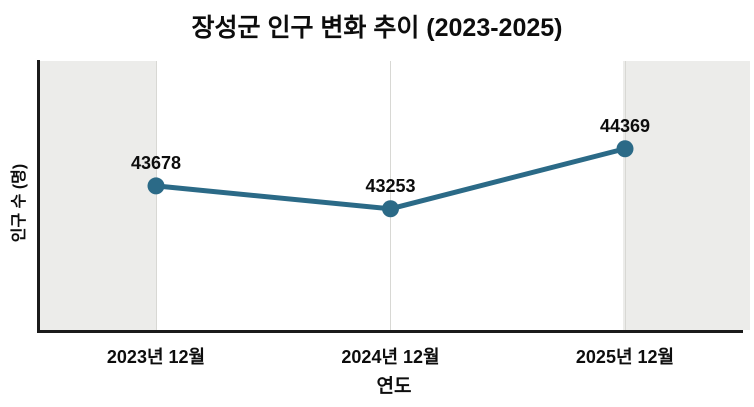 The width and height of the screenshot is (754, 407). I want to click on data-label: 43678, so click(156, 162).